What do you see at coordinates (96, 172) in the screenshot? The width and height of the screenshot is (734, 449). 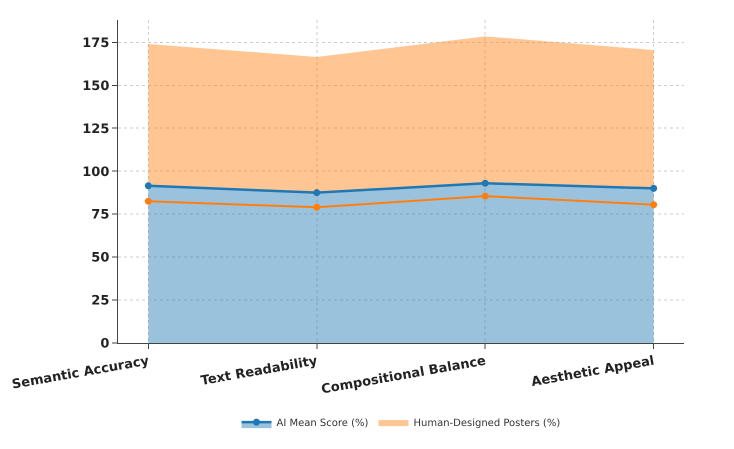 I see `y-tick-label: 100` at bounding box center [96, 172].